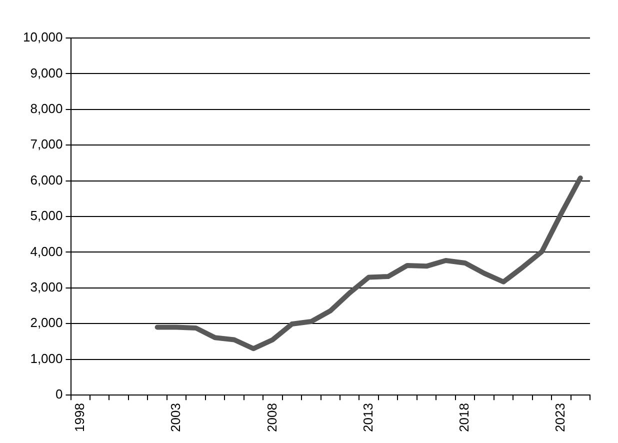 The height and width of the screenshot is (443, 618). I want to click on y-tick-label: 6,000, so click(46, 180).